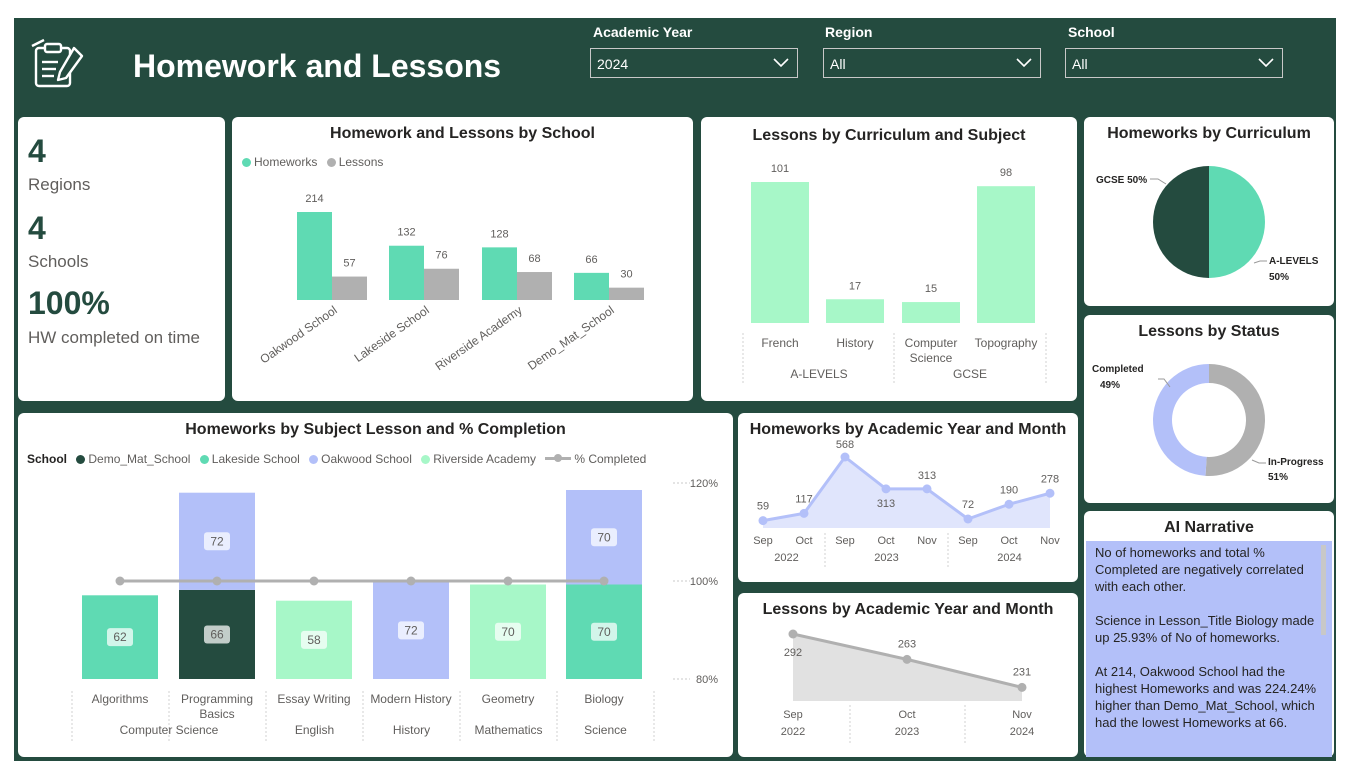  I want to click on group-label: A-LEVELS, so click(818, 374).